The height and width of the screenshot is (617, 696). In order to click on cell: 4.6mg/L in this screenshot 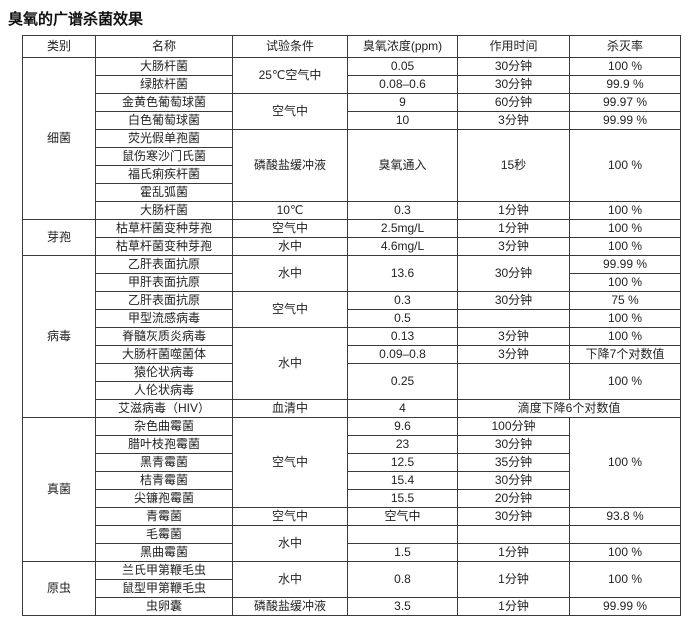, I will do `click(402, 246)`.